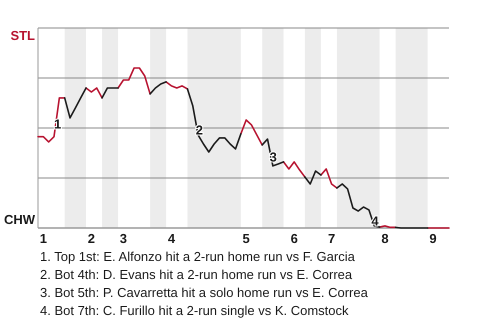 The width and height of the screenshot is (480, 320). What do you see at coordinates (172, 238) in the screenshot?
I see `x-tick-label: 4` at bounding box center [172, 238].